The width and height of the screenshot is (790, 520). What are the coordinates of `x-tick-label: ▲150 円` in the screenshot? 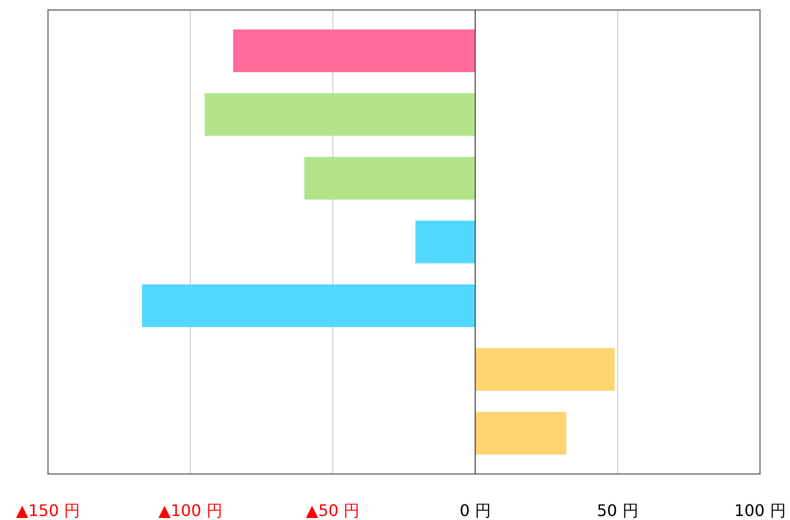 It's located at (48, 510).